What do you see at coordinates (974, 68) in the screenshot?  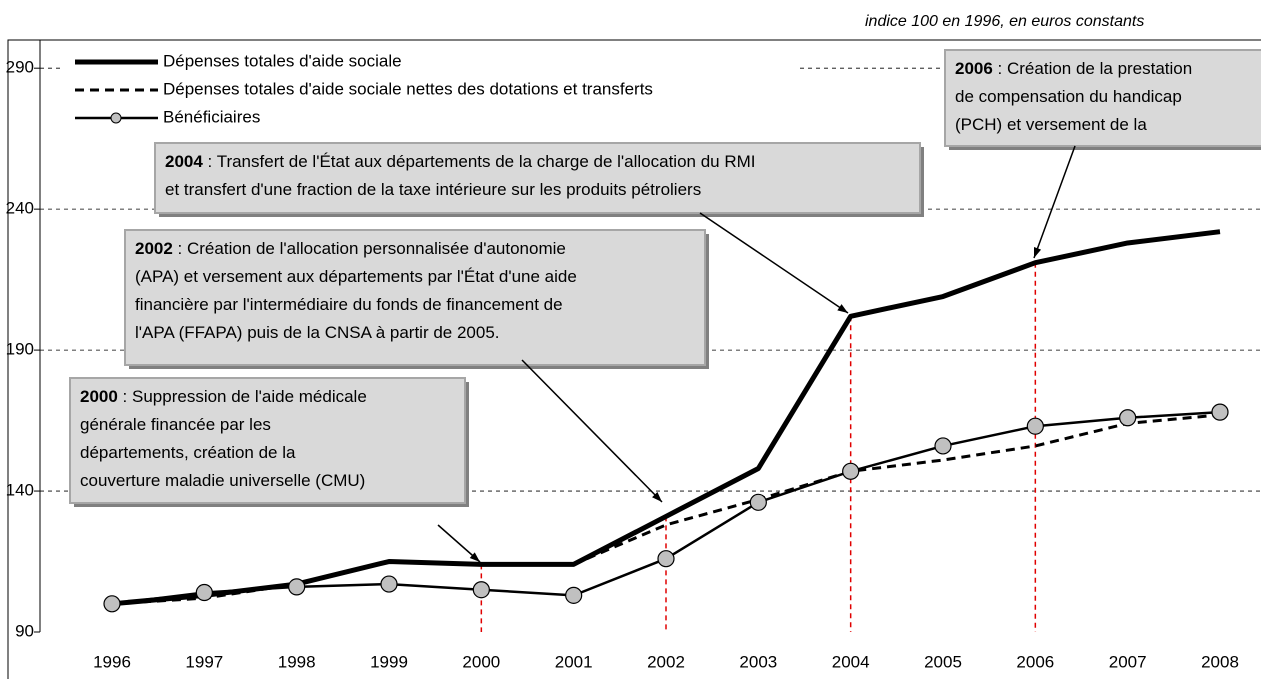 I see `annotation-year: 2006` at bounding box center [974, 68].